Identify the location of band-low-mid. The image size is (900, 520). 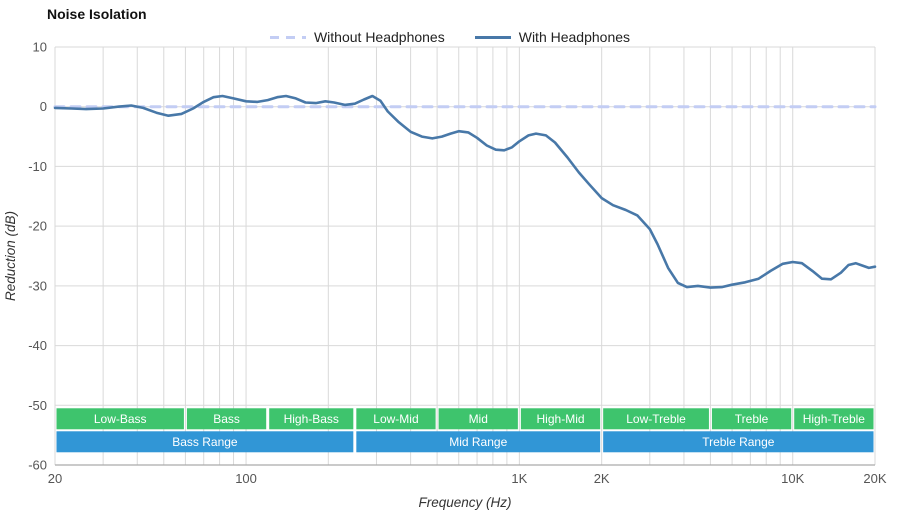
(396, 419).